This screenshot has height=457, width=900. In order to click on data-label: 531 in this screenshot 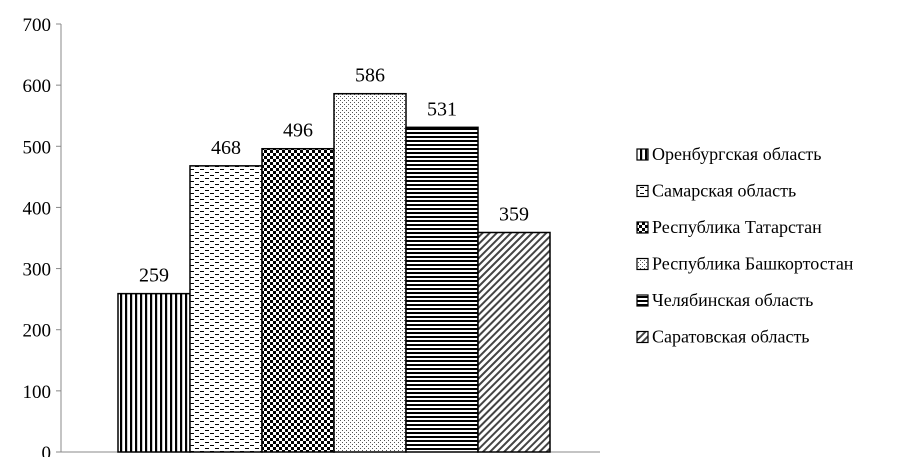, I will do `click(442, 109)`.